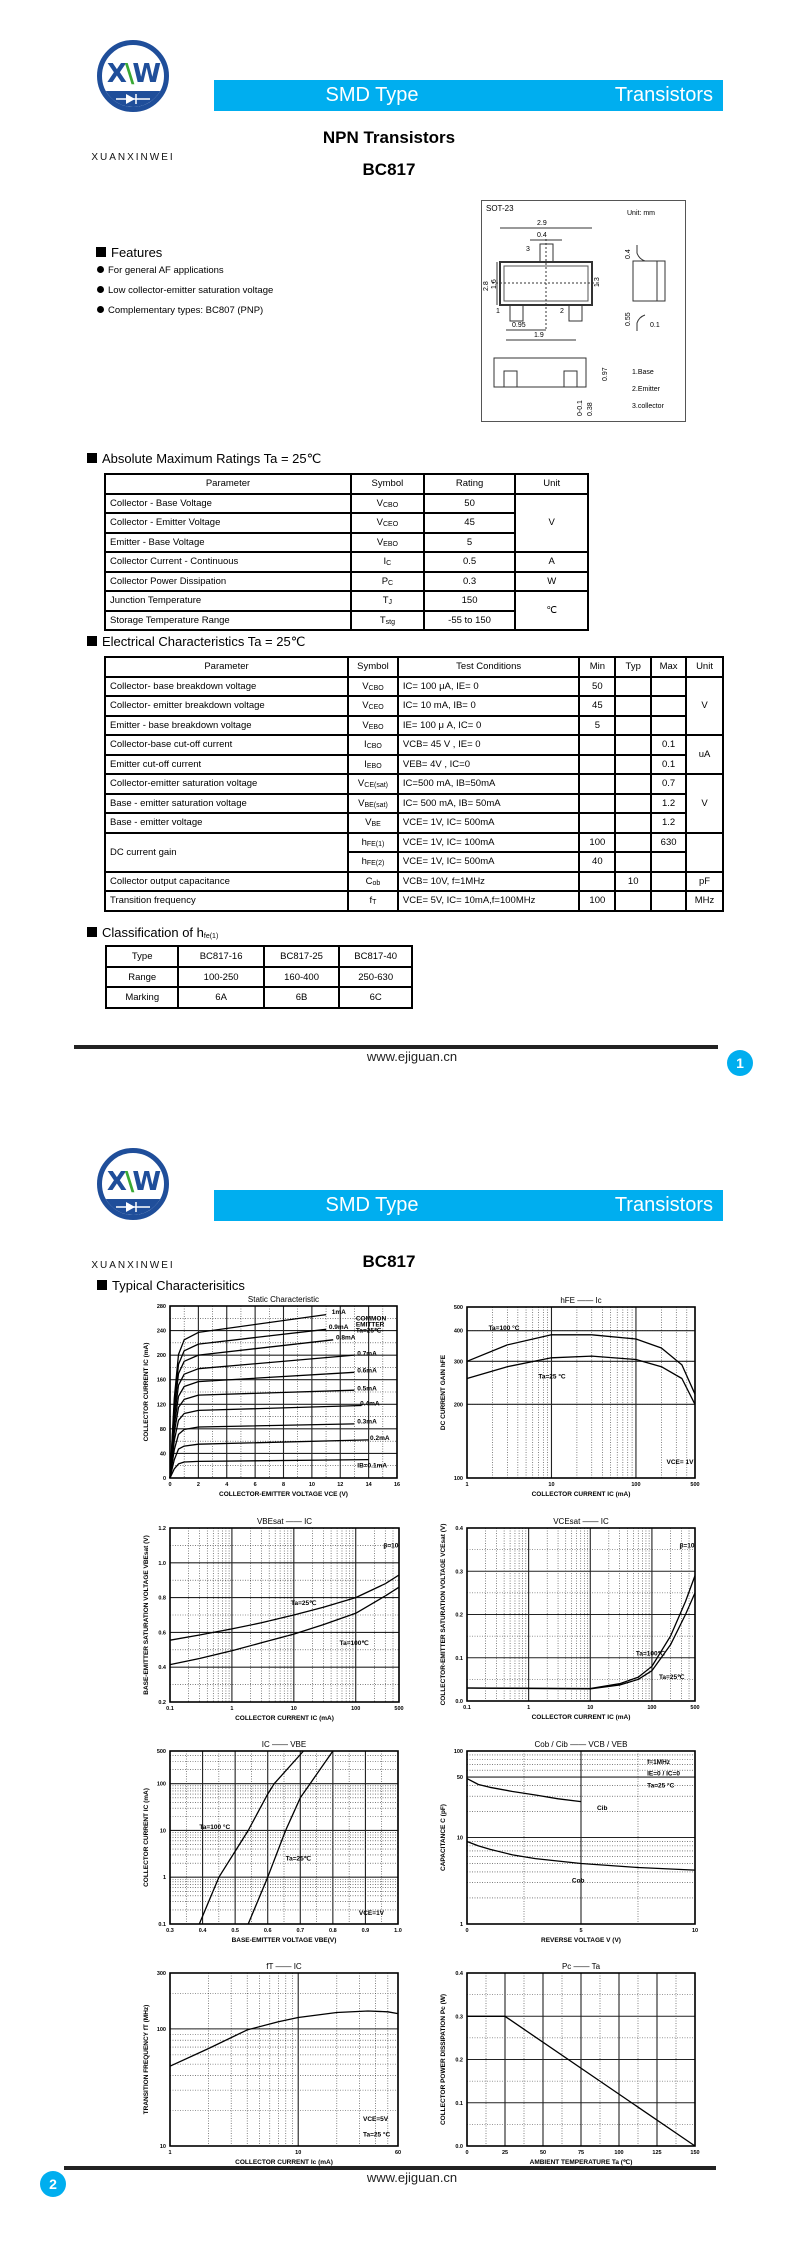 The width and height of the screenshot is (793, 2244). Describe the element at coordinates (198, 1485) in the screenshot. I see `x-tick-label: 2` at that location.